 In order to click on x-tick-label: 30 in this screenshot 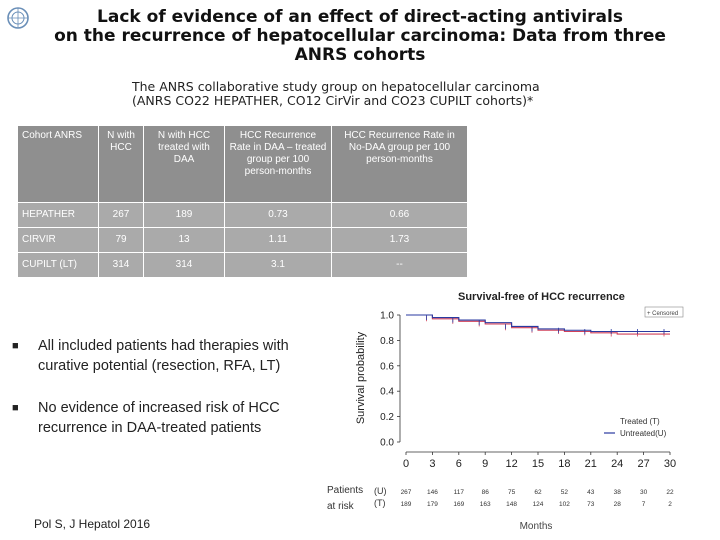, I will do `click(670, 464)`.